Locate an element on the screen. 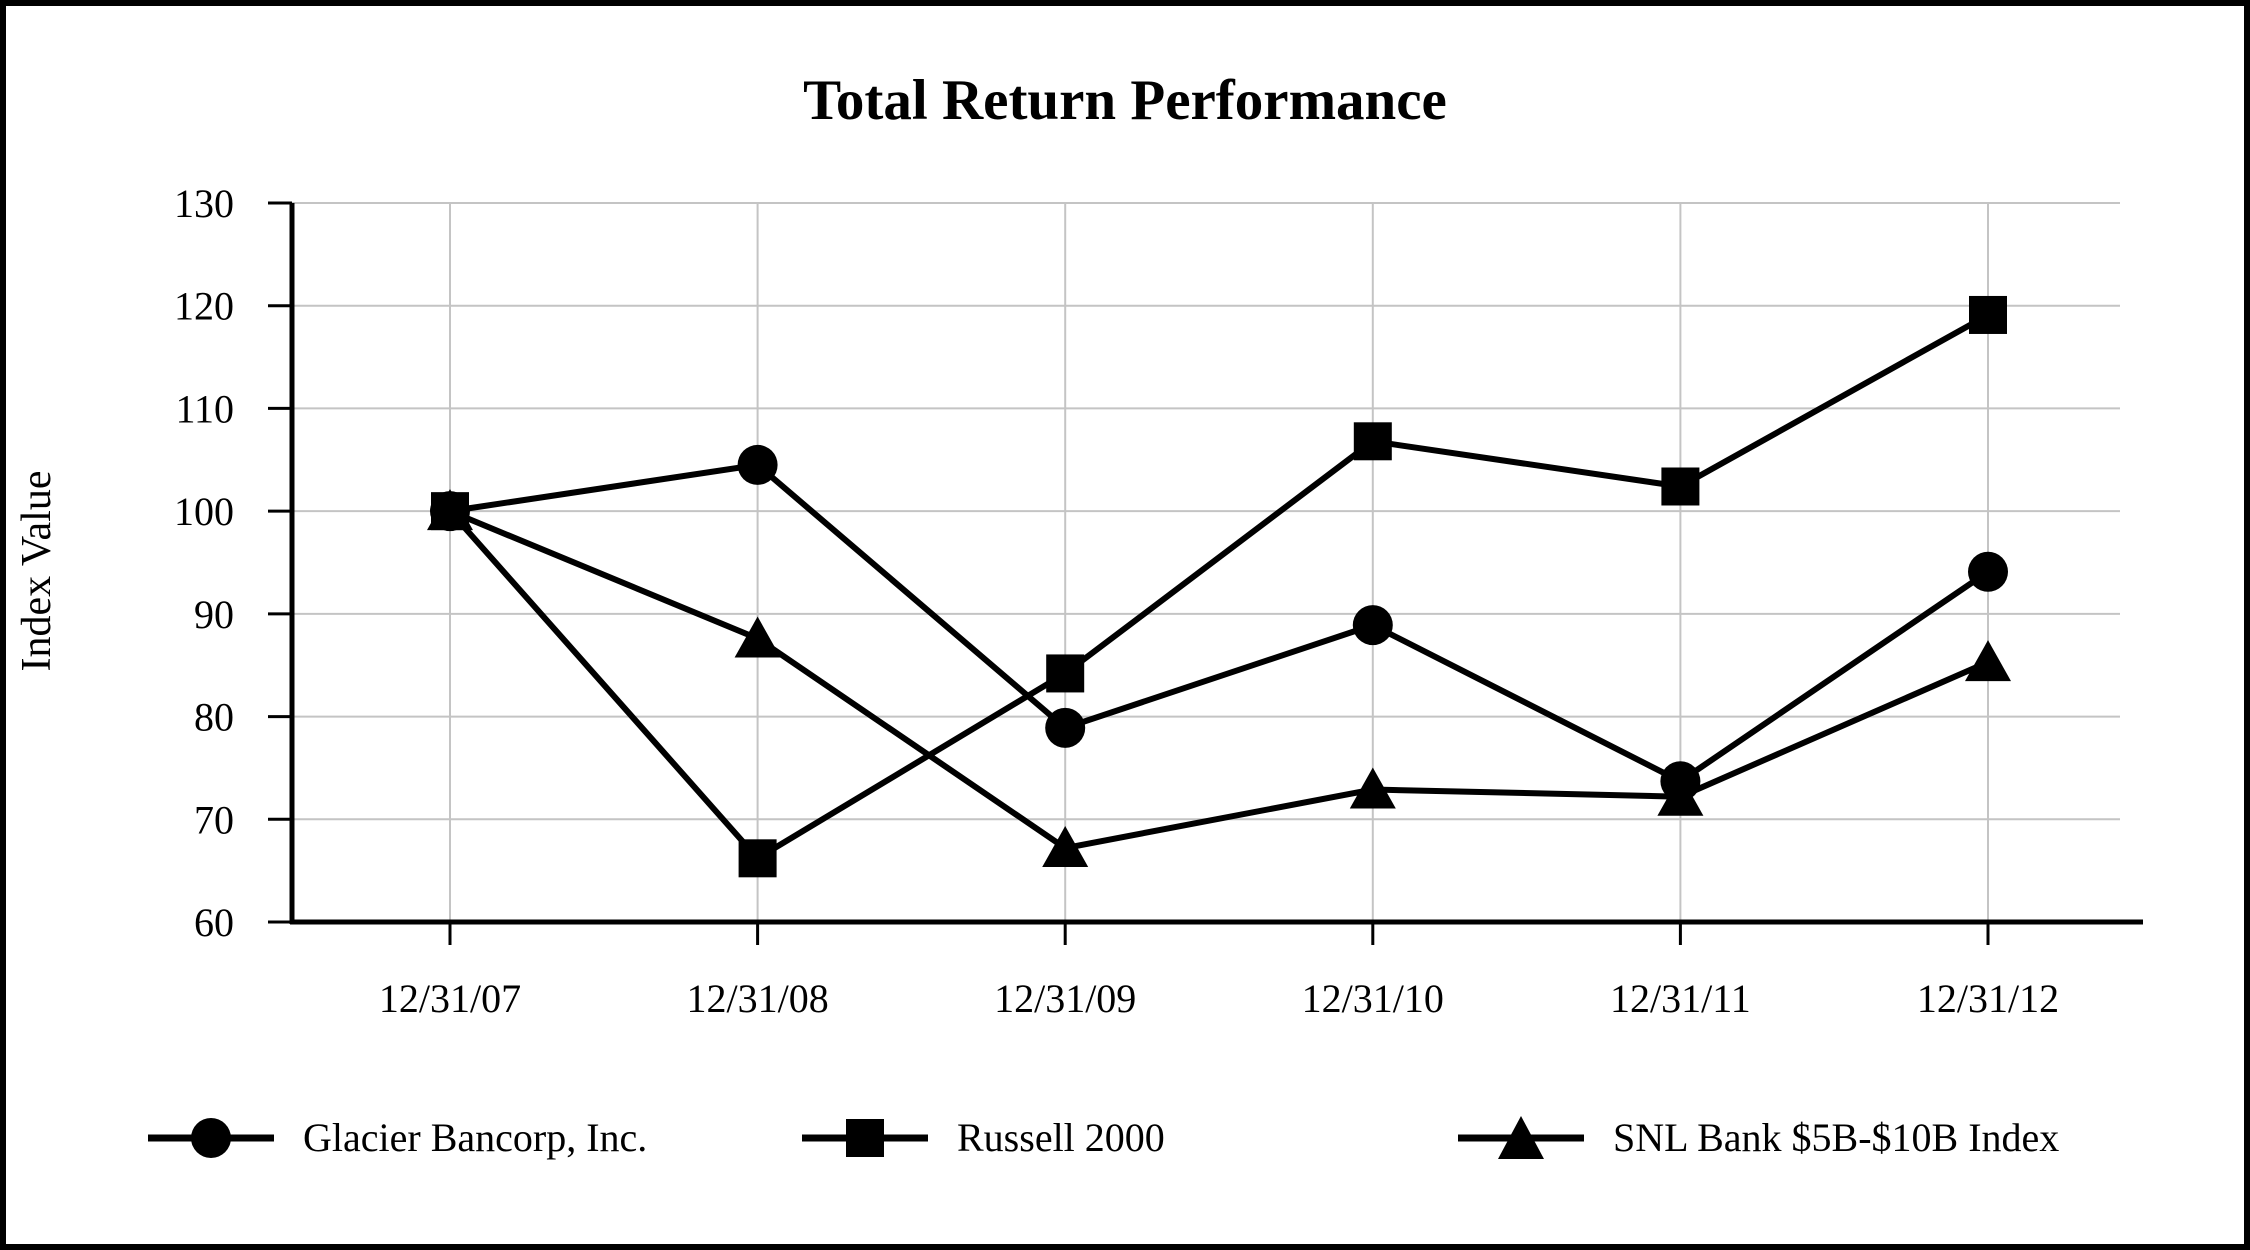 The height and width of the screenshot is (1250, 2250). x-tick-label: 12/31/12 is located at coordinates (1988, 998).